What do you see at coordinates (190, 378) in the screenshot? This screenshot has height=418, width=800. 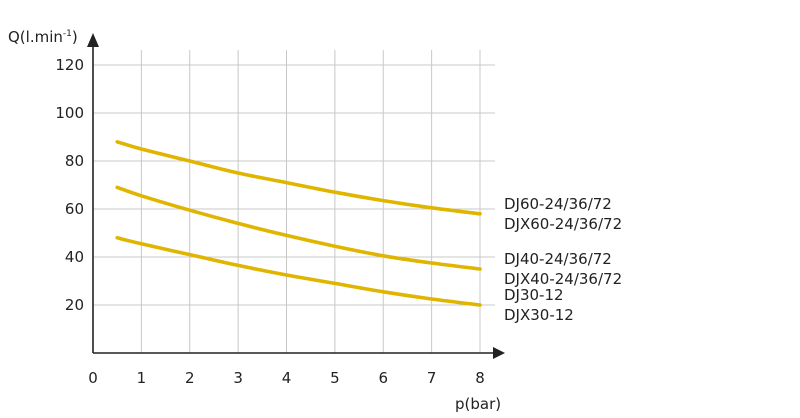 I see `x-tick-label: 2` at bounding box center [190, 378].